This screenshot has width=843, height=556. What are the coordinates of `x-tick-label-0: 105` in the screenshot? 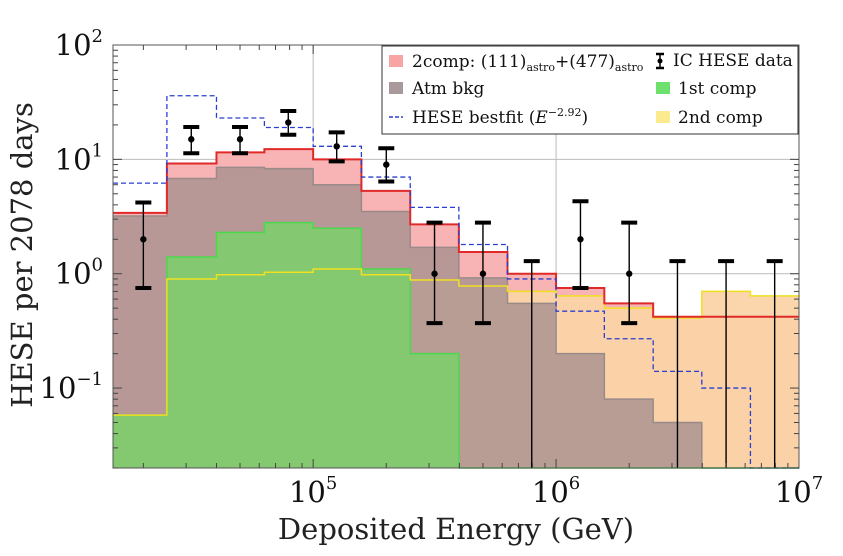 It's located at (313, 491).